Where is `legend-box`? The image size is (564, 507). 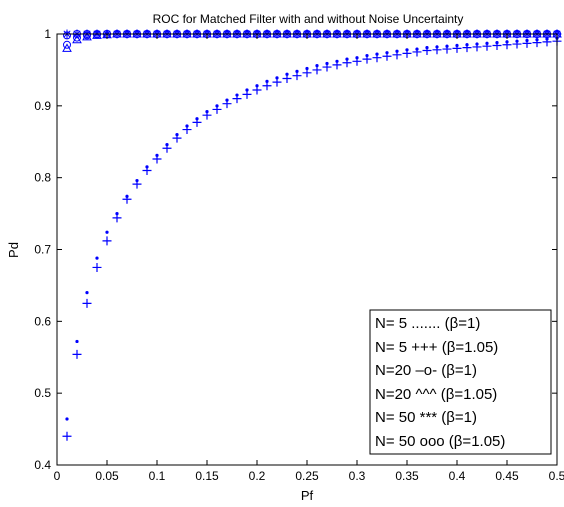 legend-box is located at coordinates (460, 382).